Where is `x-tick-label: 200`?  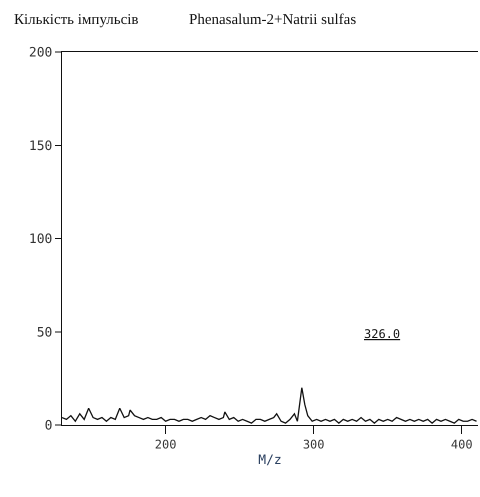
x-tick-label: 200 is located at coordinates (165, 444).